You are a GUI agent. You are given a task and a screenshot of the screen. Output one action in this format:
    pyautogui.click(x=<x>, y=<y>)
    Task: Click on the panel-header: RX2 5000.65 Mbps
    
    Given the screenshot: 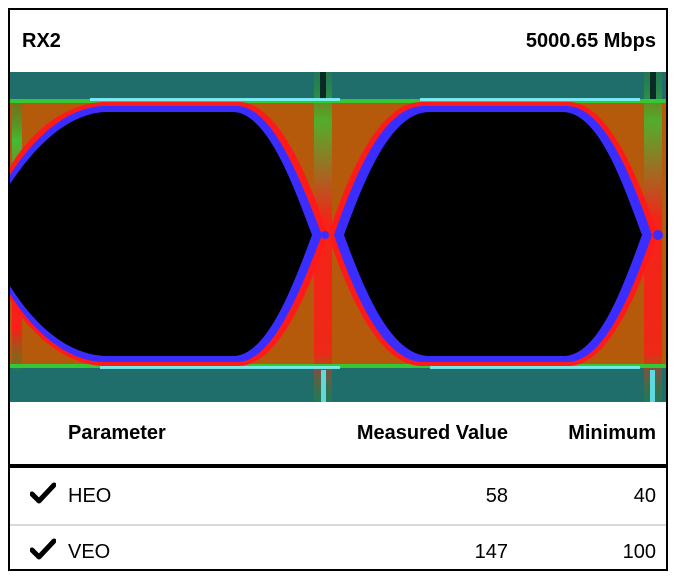 What is the action you would take?
    pyautogui.click(x=338, y=41)
    